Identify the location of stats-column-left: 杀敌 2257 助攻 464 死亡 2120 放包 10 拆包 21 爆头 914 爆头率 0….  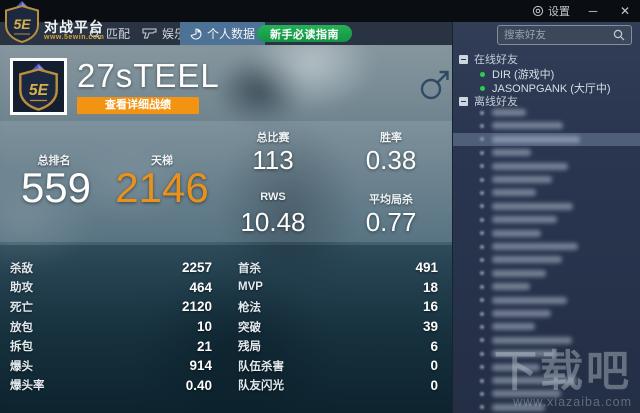
(111, 326).